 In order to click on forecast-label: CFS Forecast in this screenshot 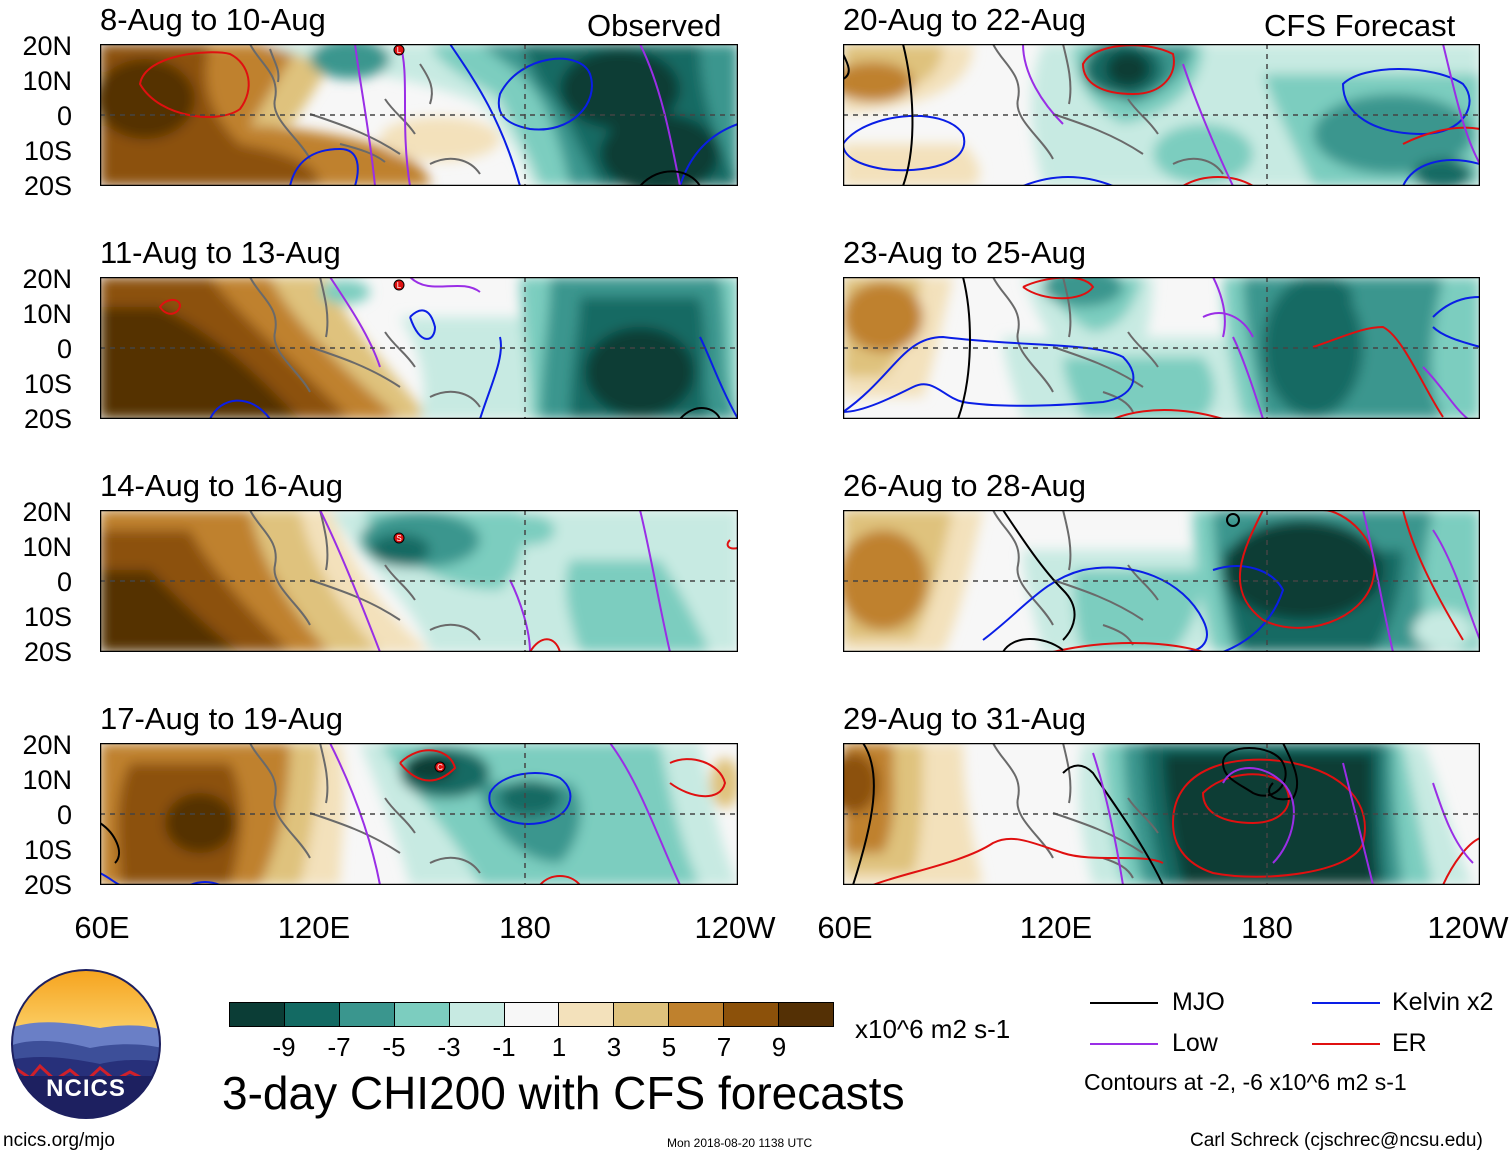, I will do `click(1360, 25)`.